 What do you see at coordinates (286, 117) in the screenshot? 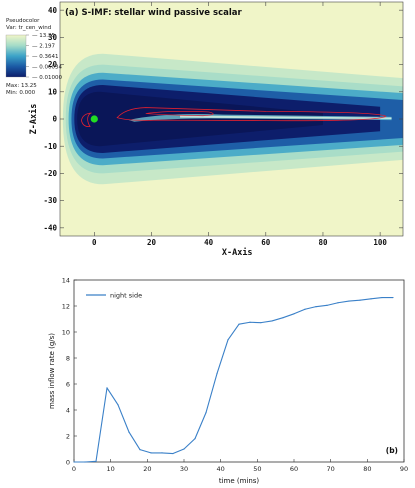
I see `field-current-sheet-core` at bounding box center [286, 117].